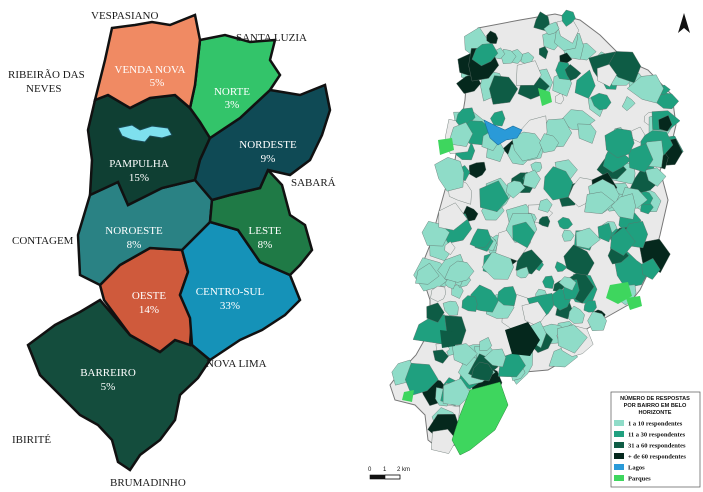 The image size is (703, 492). I want to click on region-label-pampulha: PAMPULHA, so click(139, 164).